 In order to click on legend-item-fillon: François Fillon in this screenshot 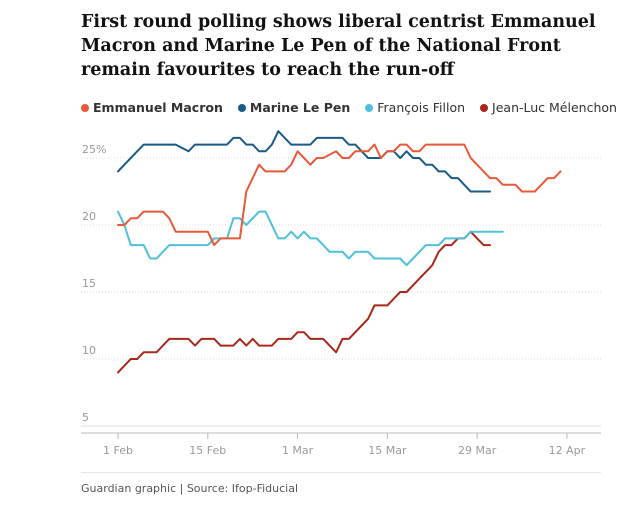, I will do `click(415, 107)`.